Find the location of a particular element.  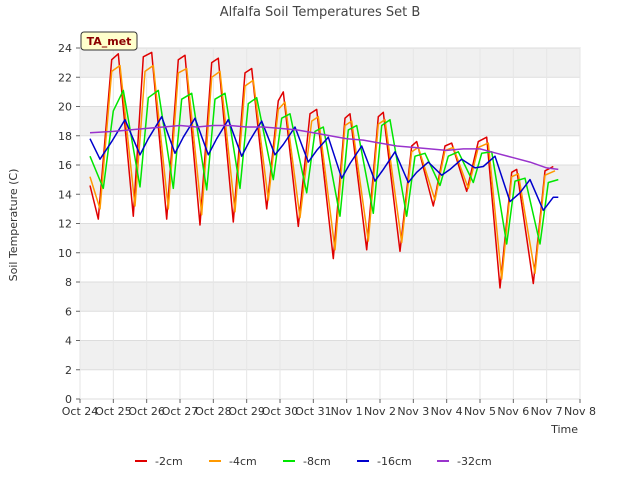

legend-item-minus-8cm: -8cm is located at coordinates (307, 461).